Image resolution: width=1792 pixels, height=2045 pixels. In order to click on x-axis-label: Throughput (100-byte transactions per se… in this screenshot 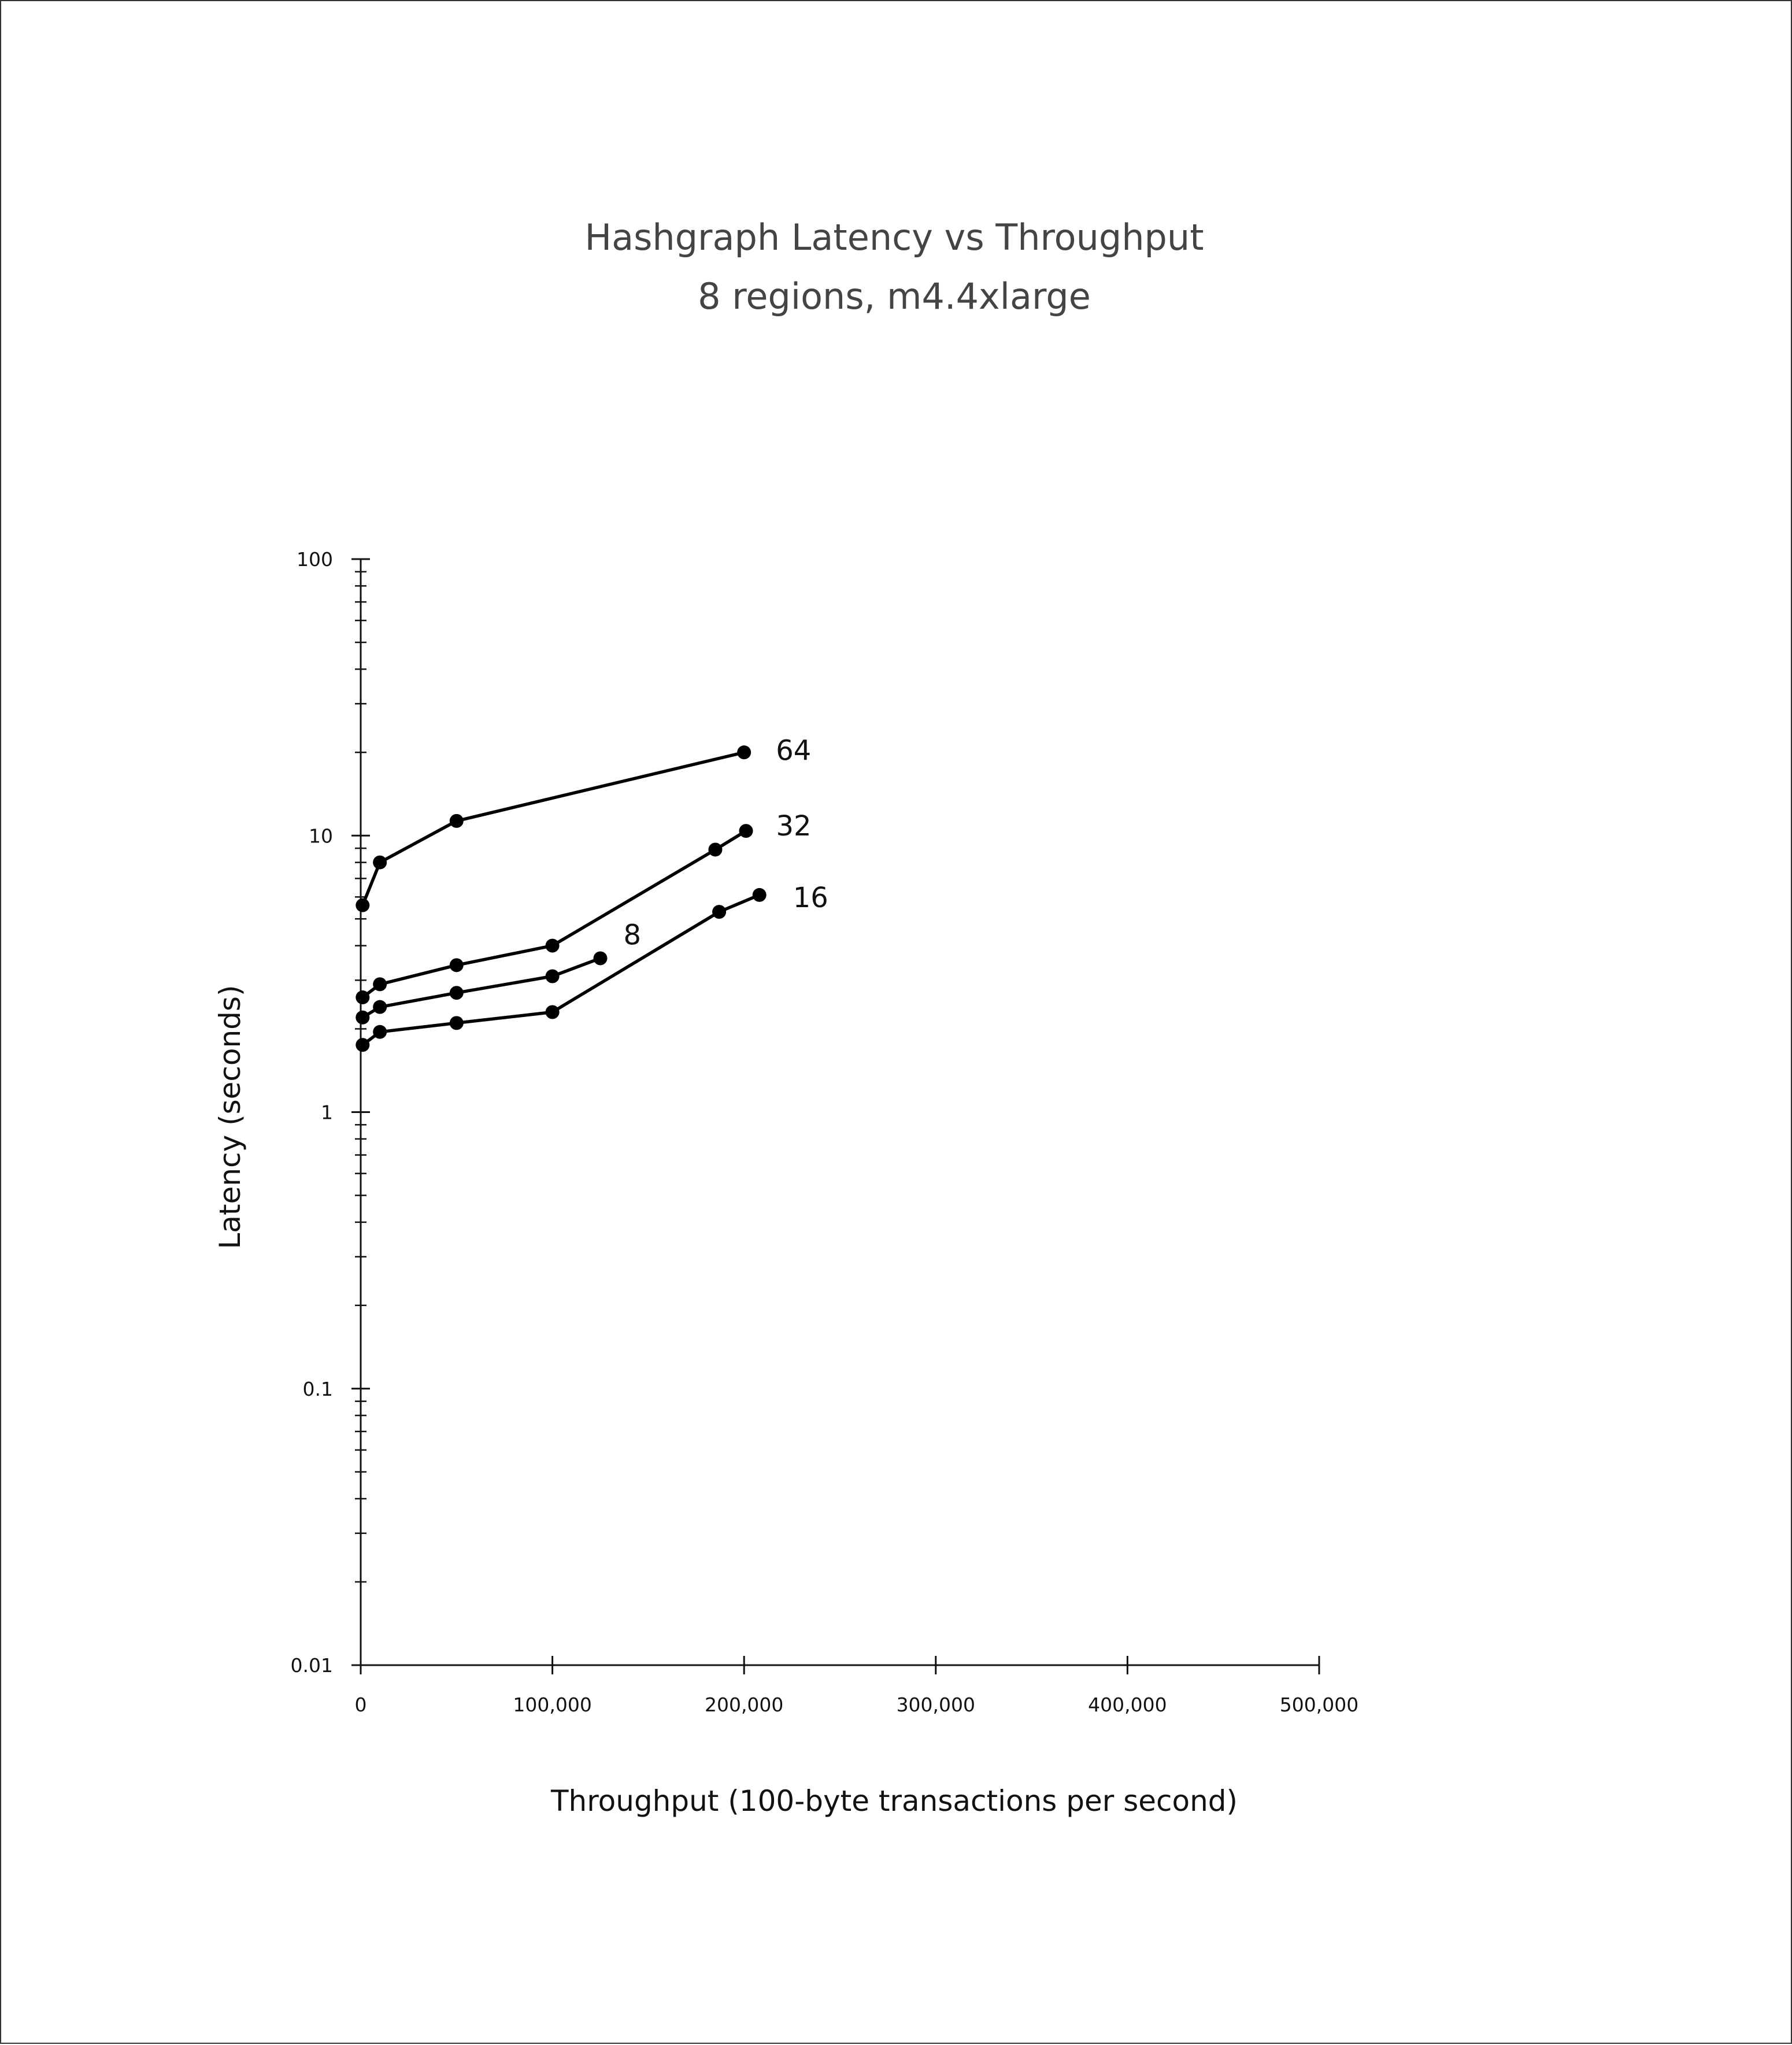, I will do `click(894, 1801)`.